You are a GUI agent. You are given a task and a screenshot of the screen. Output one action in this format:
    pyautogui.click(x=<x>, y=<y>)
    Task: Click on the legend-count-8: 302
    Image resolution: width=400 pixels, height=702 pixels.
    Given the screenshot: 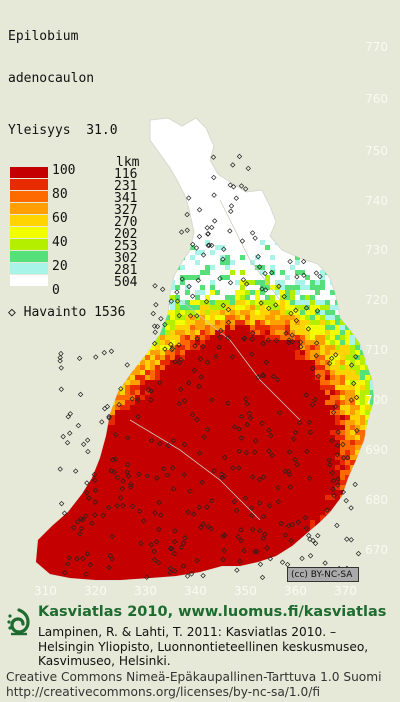 What is the action you would take?
    pyautogui.click(x=126, y=258)
    